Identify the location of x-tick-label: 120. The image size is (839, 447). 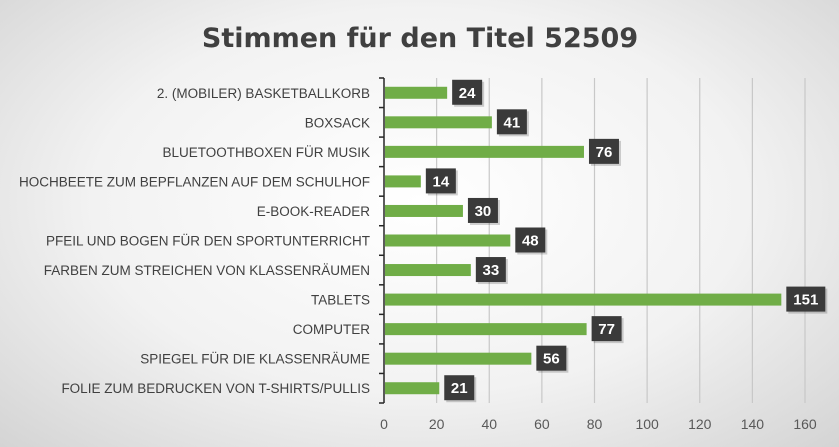
(700, 424).